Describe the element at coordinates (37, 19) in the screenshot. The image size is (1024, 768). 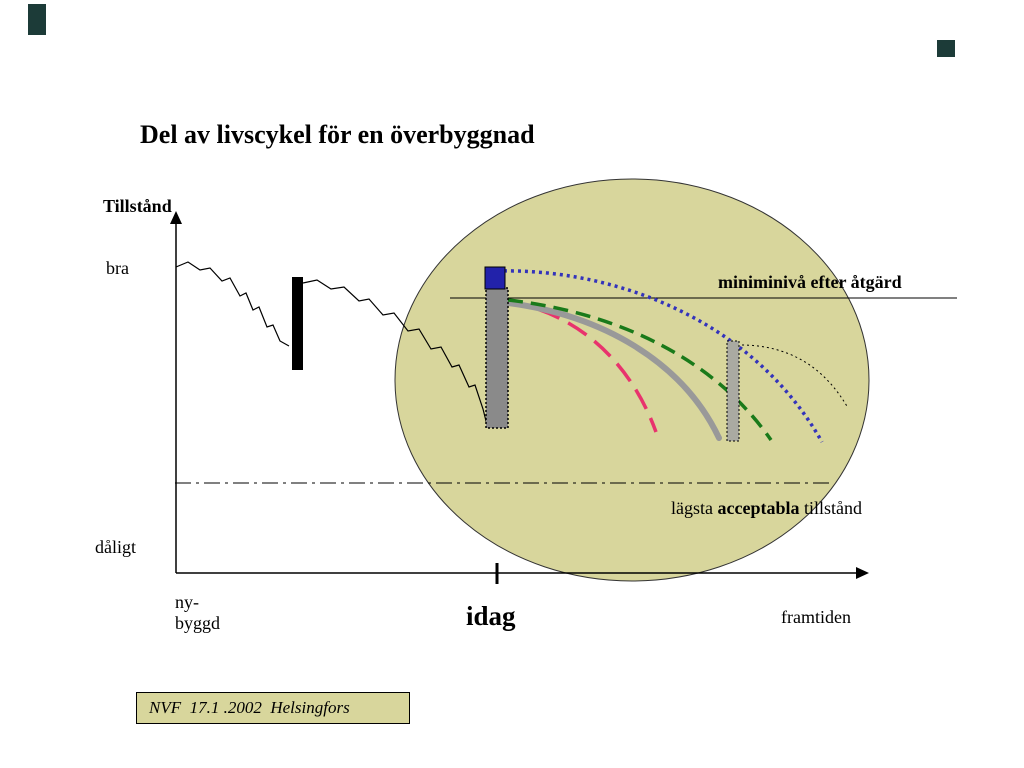
I see `decorative-rect-top-left` at that location.